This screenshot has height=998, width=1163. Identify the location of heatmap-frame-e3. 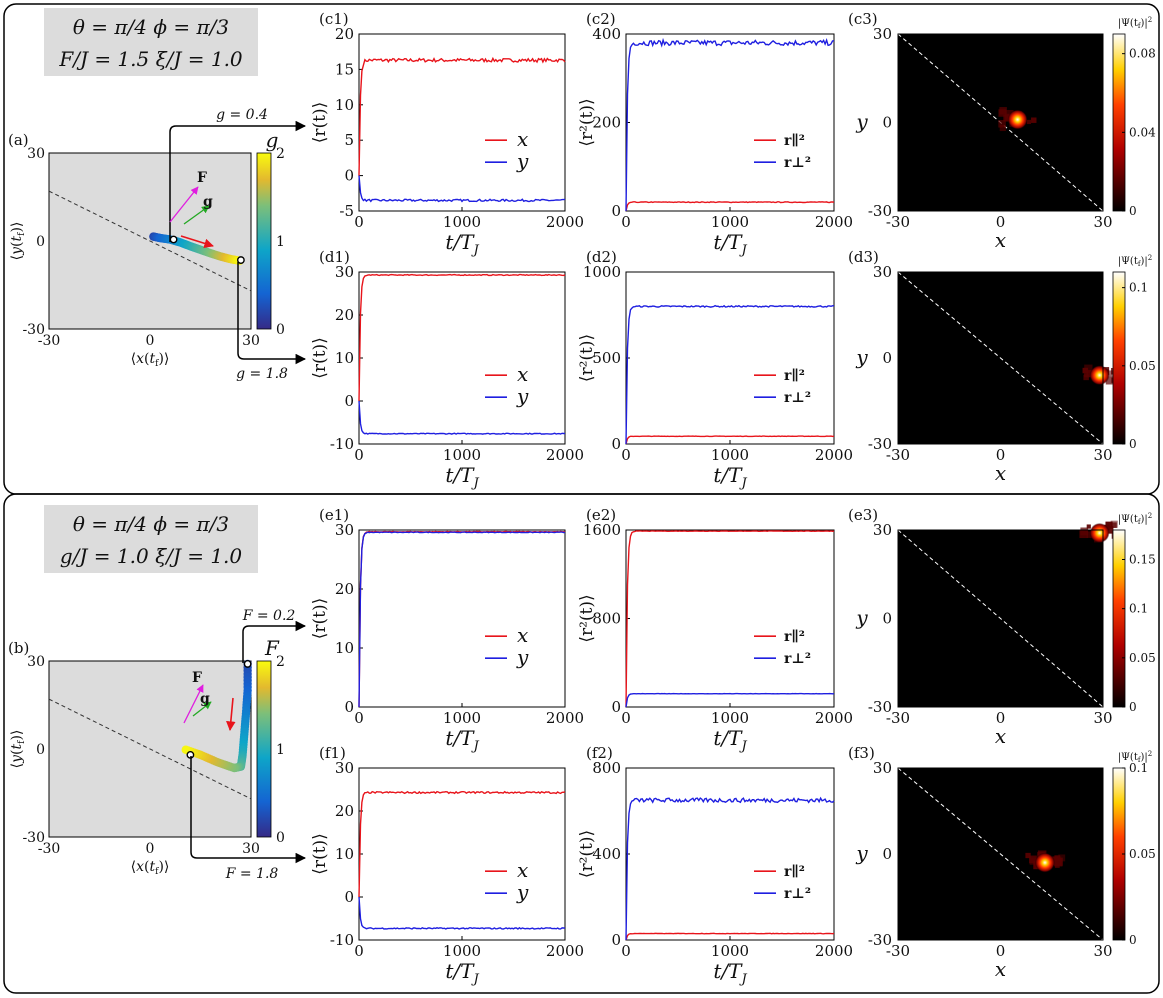
(1000, 618).